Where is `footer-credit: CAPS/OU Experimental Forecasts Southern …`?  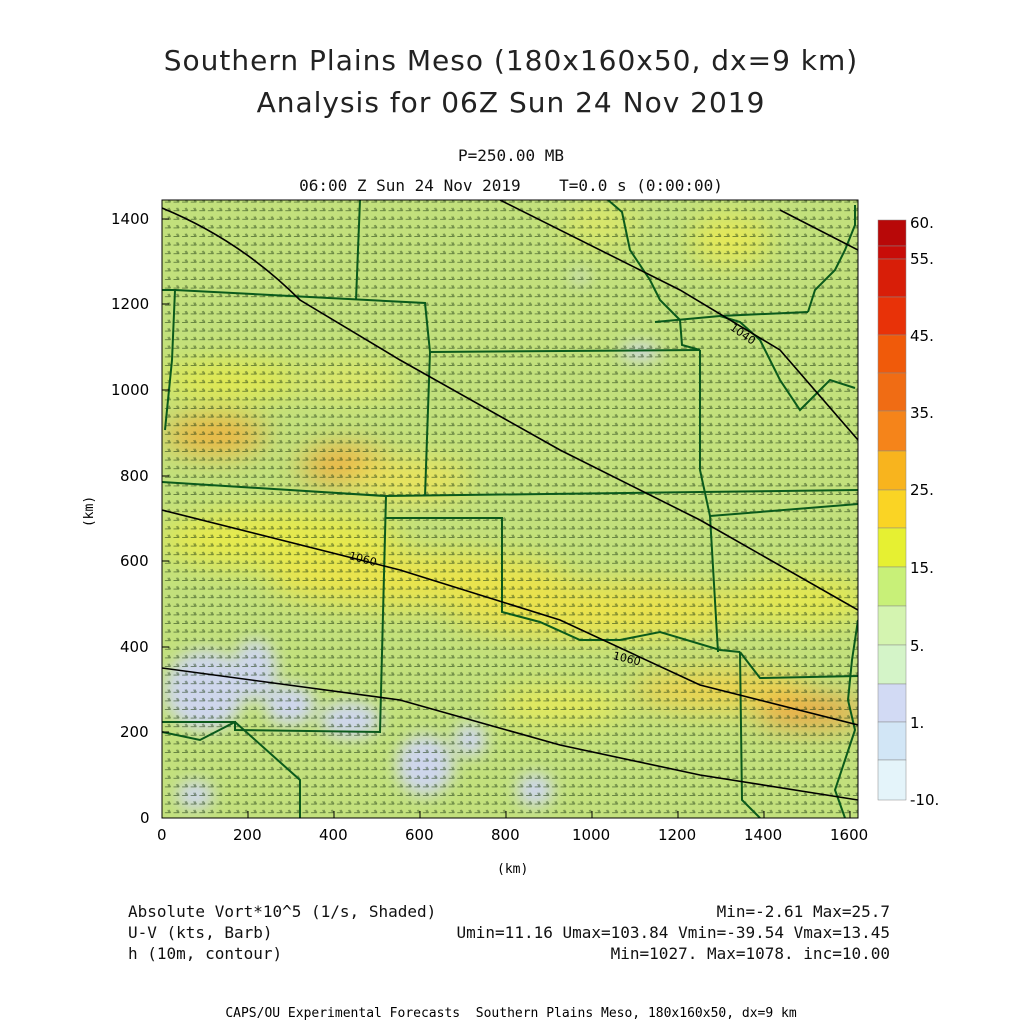
footer-credit: CAPS/OU Experimental Forecasts Southern … is located at coordinates (511, 1013).